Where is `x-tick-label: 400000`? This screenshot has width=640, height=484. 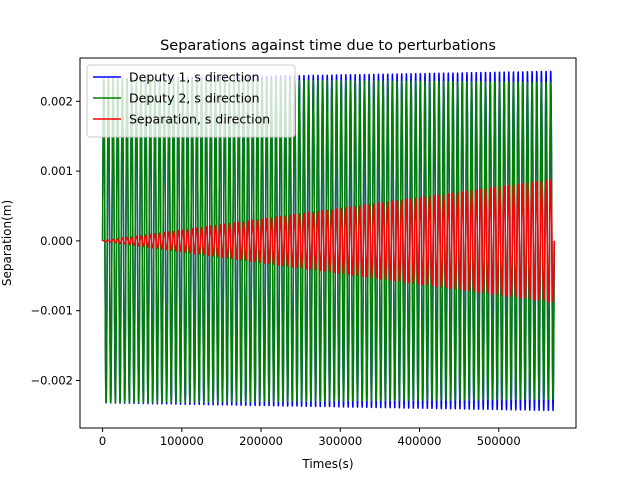 x-tick-label: 400000 is located at coordinates (420, 441).